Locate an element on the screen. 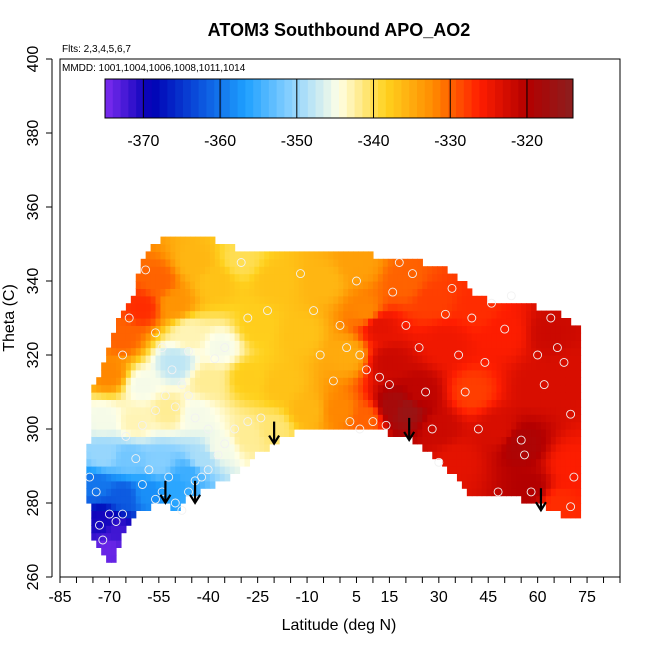  x-tick-label: -85 is located at coordinates (59, 597).